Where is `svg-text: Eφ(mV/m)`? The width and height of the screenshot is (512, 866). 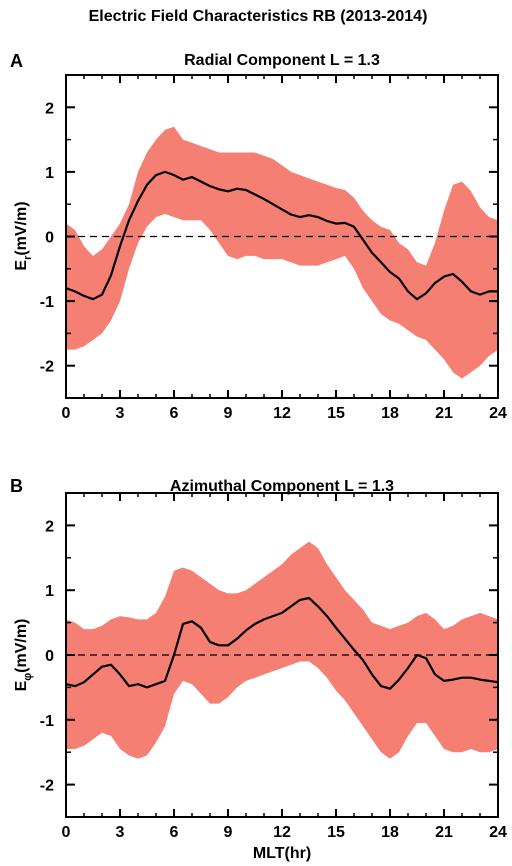
svg-text: Eφ(mV/m) is located at coordinates (23, 655).